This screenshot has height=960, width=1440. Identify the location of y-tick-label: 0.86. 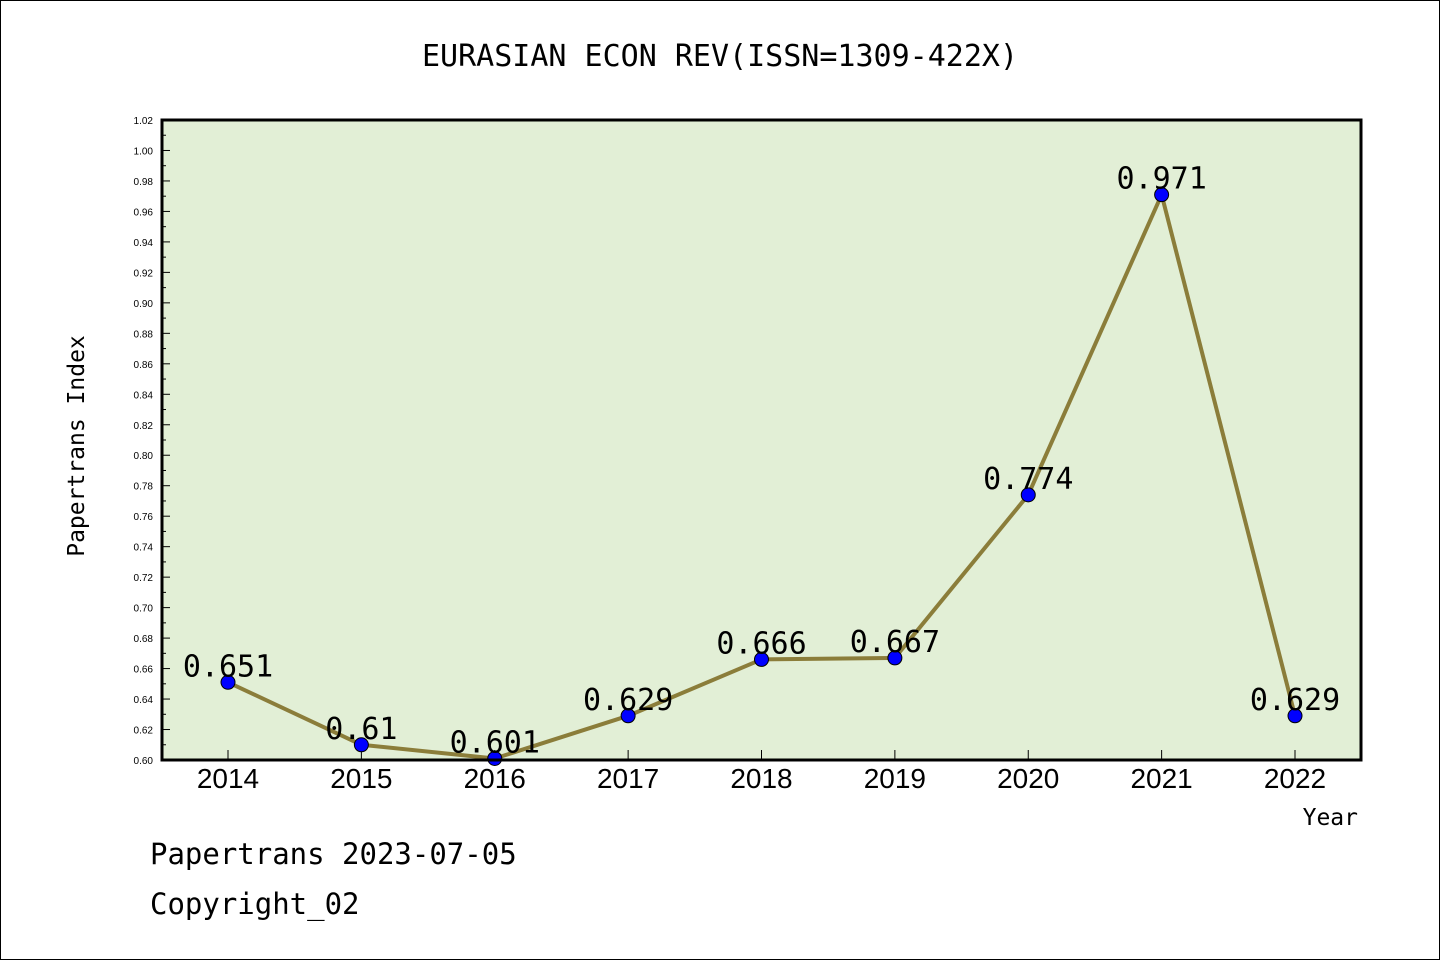
(144, 365).